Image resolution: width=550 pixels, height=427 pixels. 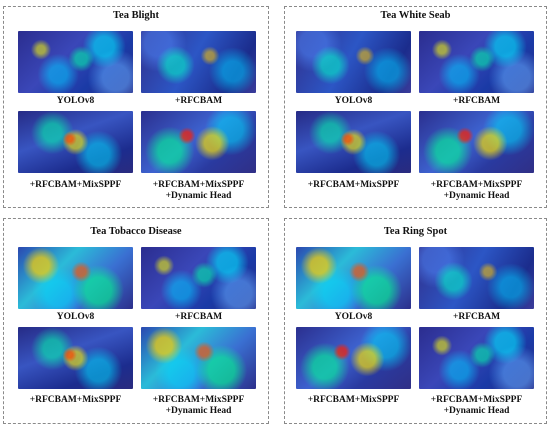 I want to click on panel-title: Tea Tobacco Disease, so click(x=136, y=231).